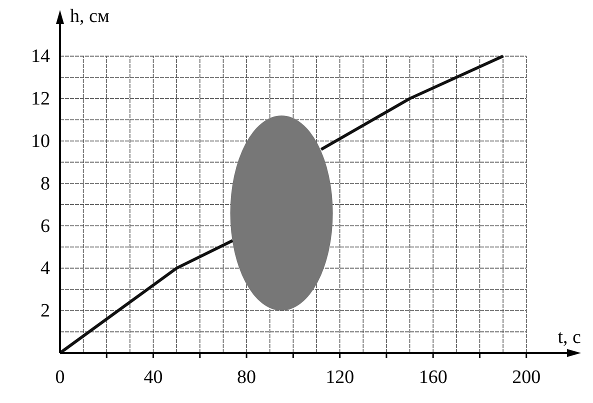  Describe the element at coordinates (45, 183) in the screenshot. I see `y-tick-label: 8` at that location.